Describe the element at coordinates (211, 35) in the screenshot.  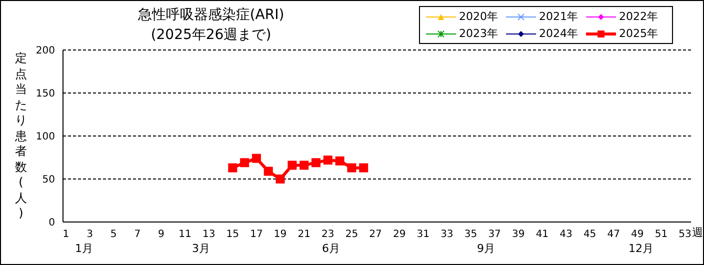
I see `chart-subtitle: (2025年26週まで)` at that location.